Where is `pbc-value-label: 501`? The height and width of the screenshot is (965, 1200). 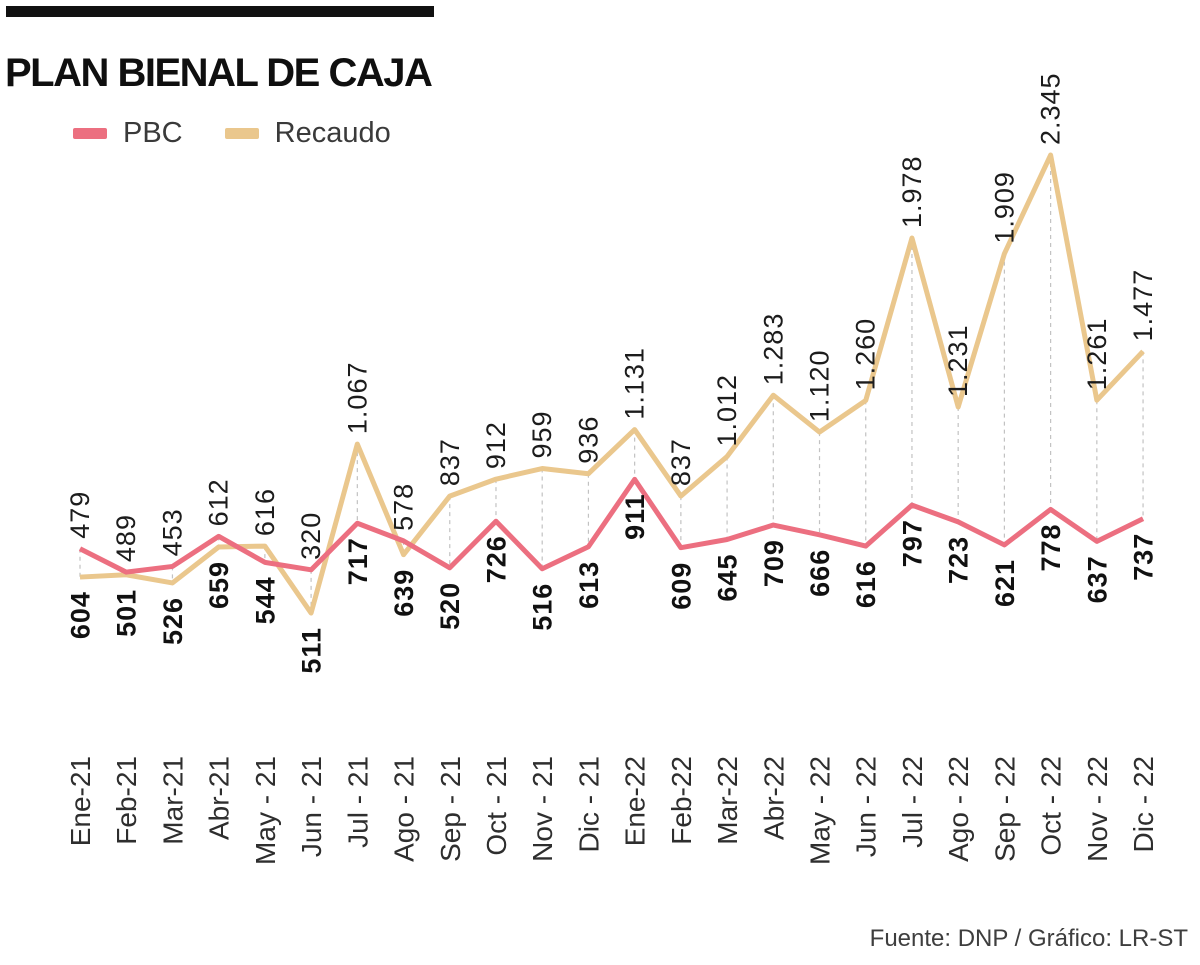 pbc-value-label: 501 is located at coordinates (127, 613).